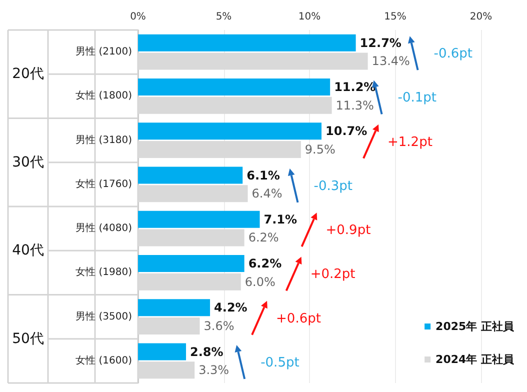 The width and height of the screenshot is (527, 392). I want to click on data-label: 12.7%, so click(381, 43).